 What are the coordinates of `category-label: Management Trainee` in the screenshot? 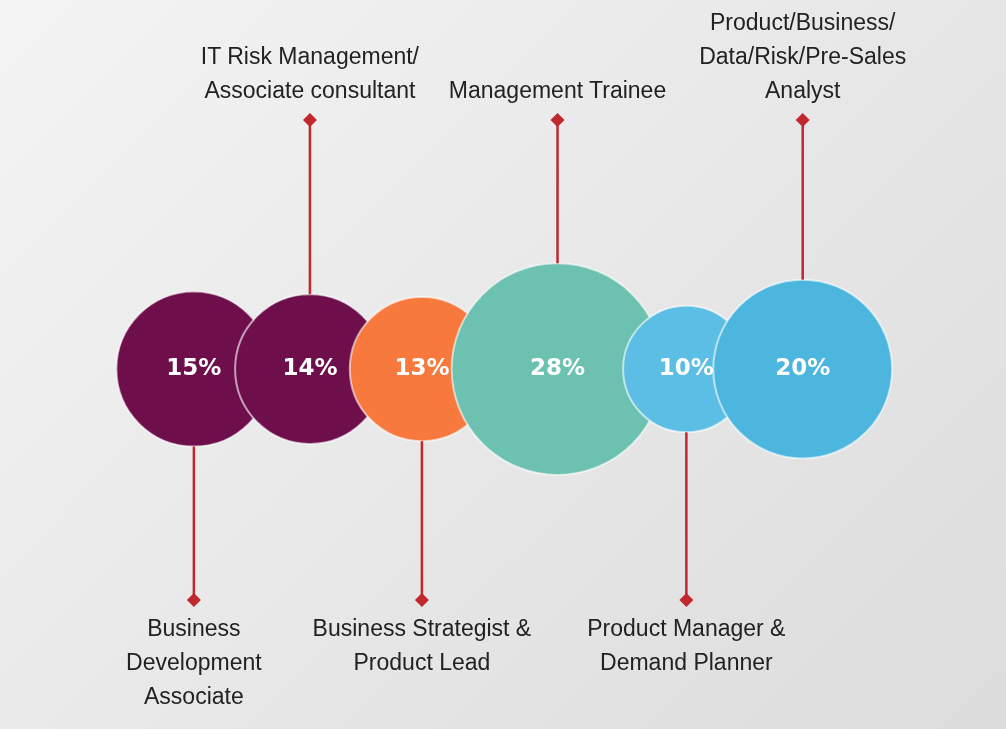 It's located at (557, 90).